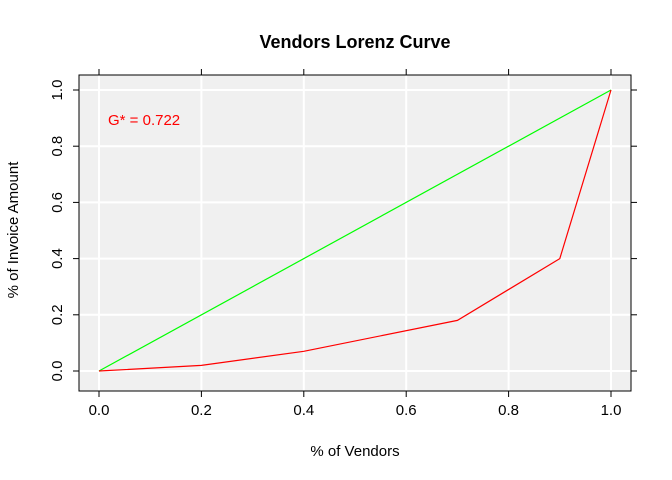 Image resolution: width=672 pixels, height=480 pixels. Describe the element at coordinates (354, 42) in the screenshot. I see `chart-title: Vendors Lorenz Curve` at that location.